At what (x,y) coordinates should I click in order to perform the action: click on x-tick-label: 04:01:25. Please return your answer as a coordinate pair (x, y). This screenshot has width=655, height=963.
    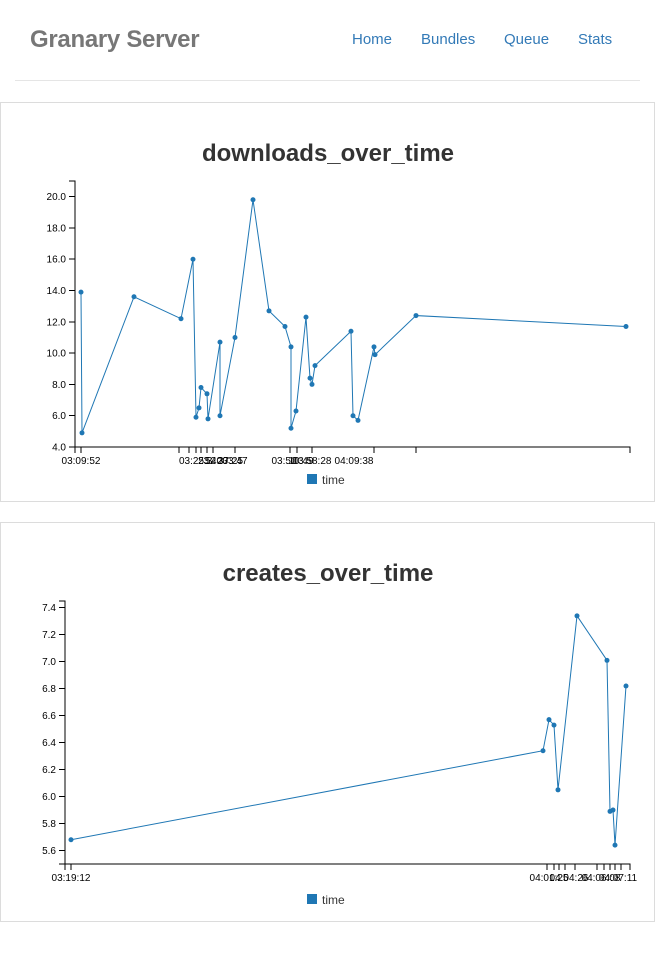
    Looking at the image, I should click on (549, 878).